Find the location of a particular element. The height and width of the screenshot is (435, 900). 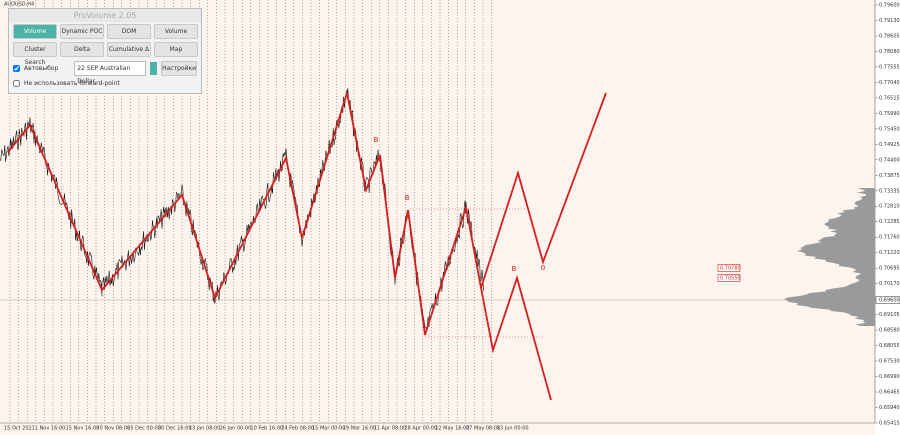

time-label: 13 Jan 08:00 is located at coordinates (205, 429).